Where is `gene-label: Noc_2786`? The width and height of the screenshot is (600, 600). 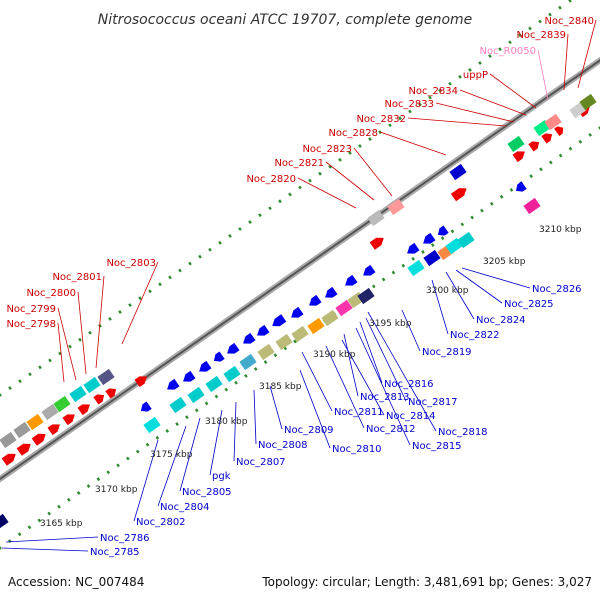
gene-label: Noc_2786 is located at coordinates (125, 538).